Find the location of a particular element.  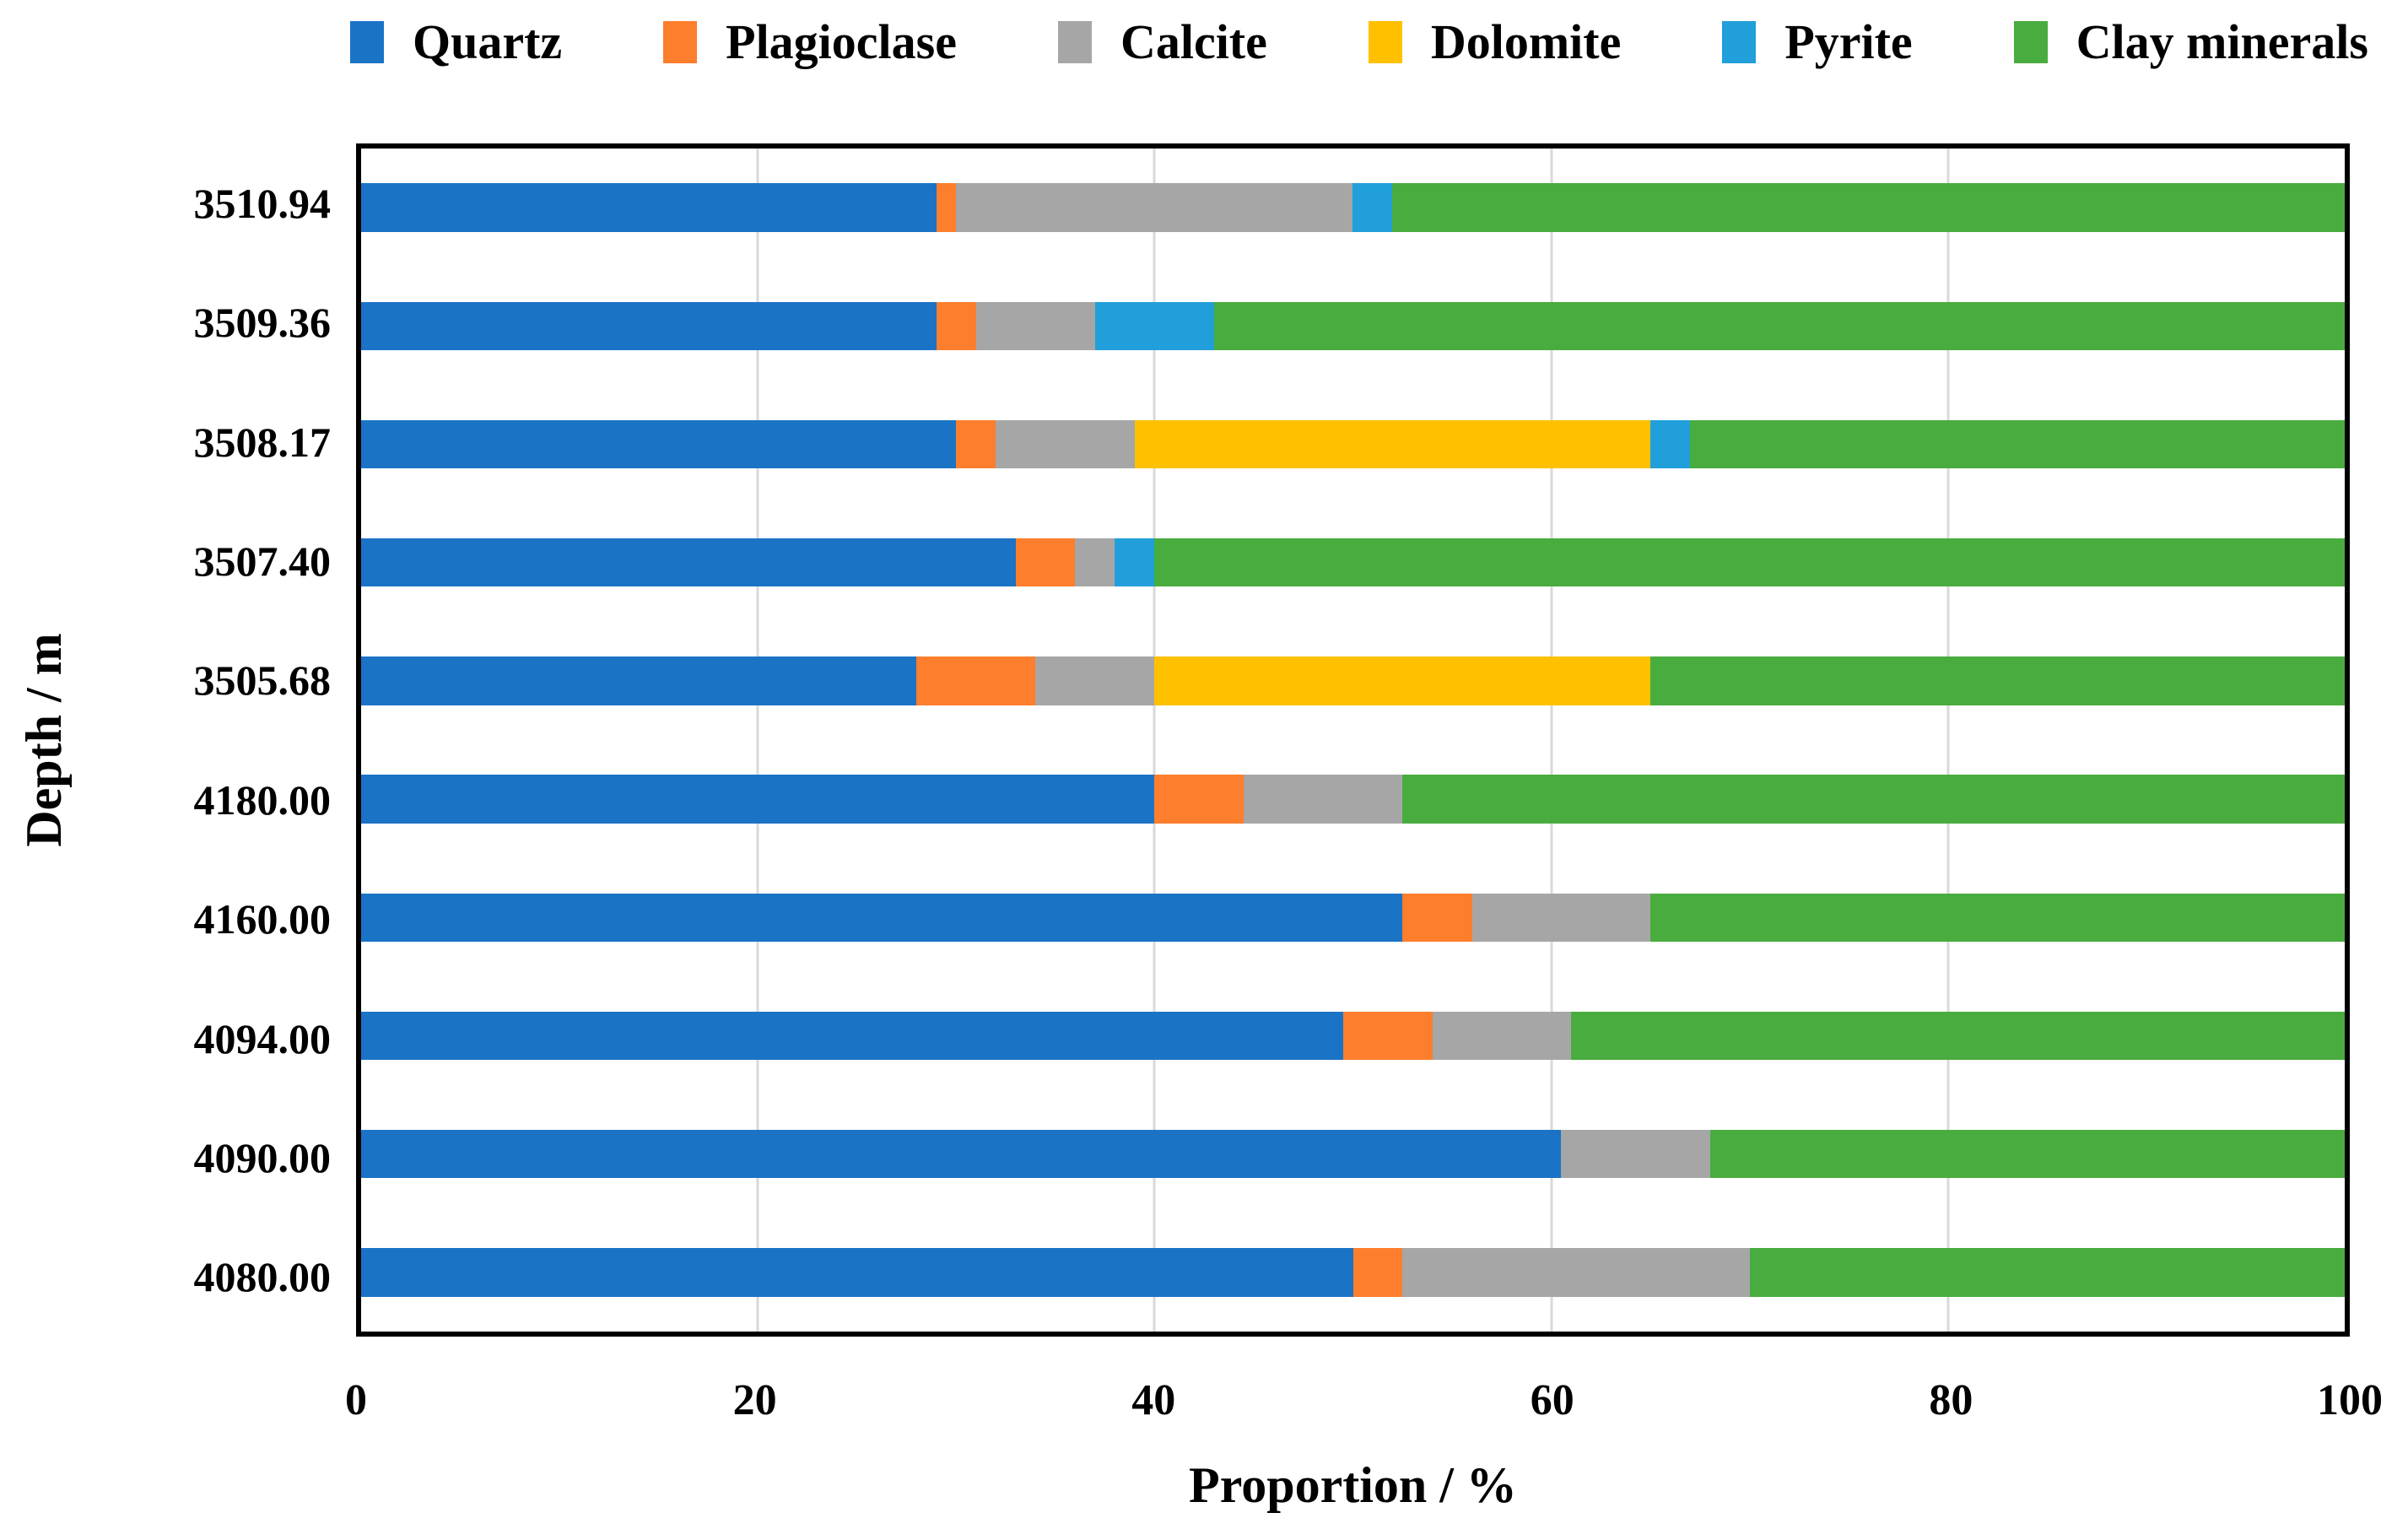

y-tick-label-3509.36: 3509.36 is located at coordinates (262, 323).